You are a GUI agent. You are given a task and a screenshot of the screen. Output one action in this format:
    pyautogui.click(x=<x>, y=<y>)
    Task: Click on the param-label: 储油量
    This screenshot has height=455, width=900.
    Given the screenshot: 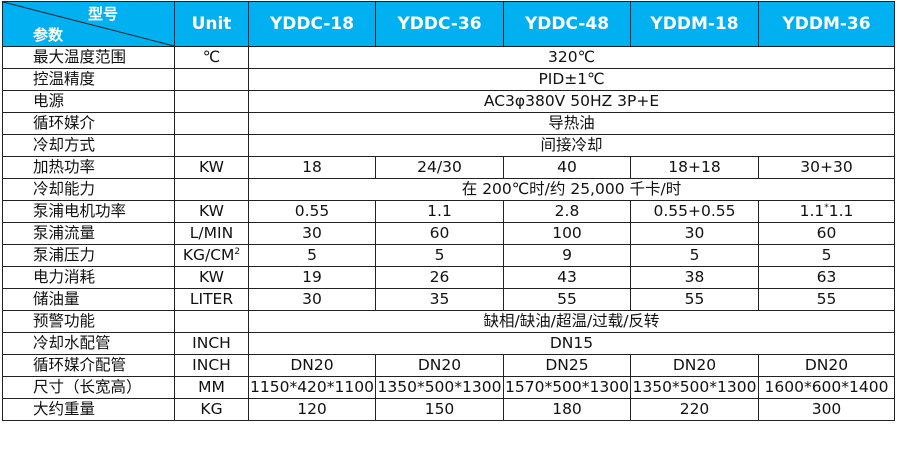 What is the action you would take?
    pyautogui.click(x=88, y=299)
    